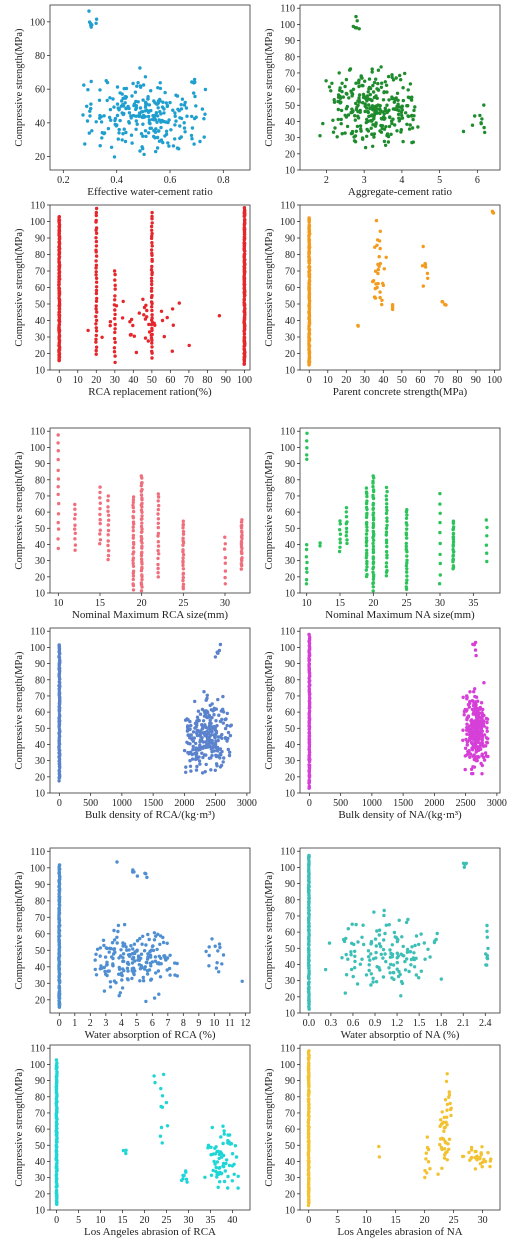 This screenshot has width=512, height=1253. What do you see at coordinates (59, 1023) in the screenshot?
I see `x-tick-label: 0` at bounding box center [59, 1023].